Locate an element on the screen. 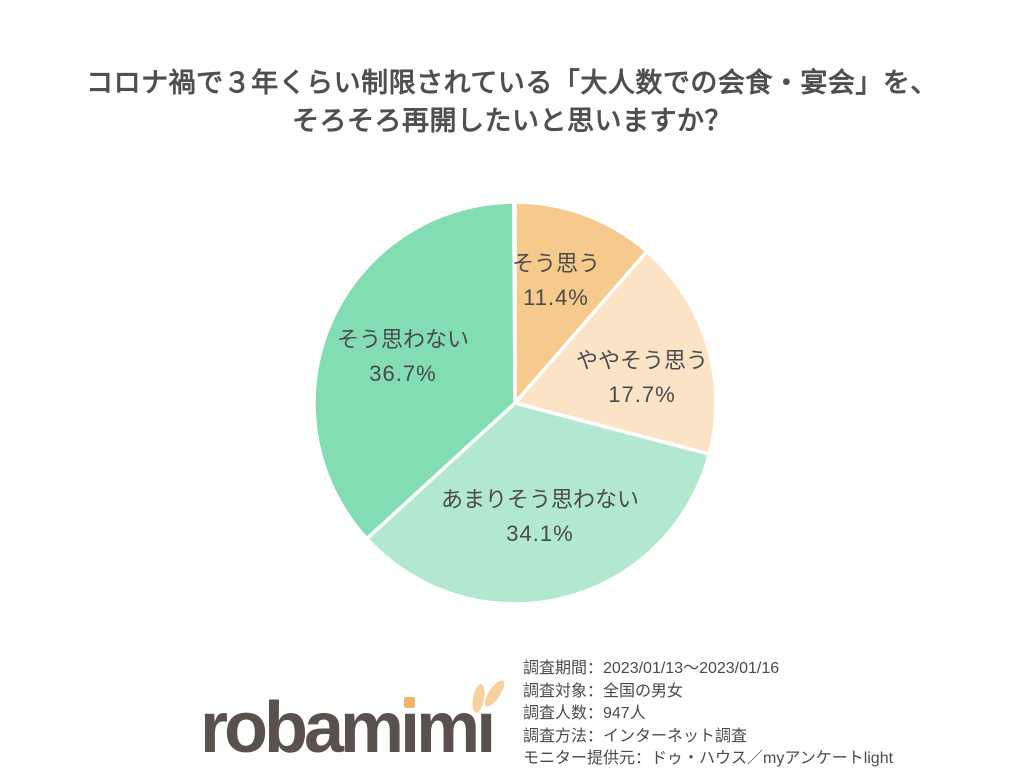 This screenshot has width=1024, height=769. pie-label-text: あまりそう思わない is located at coordinates (540, 499).